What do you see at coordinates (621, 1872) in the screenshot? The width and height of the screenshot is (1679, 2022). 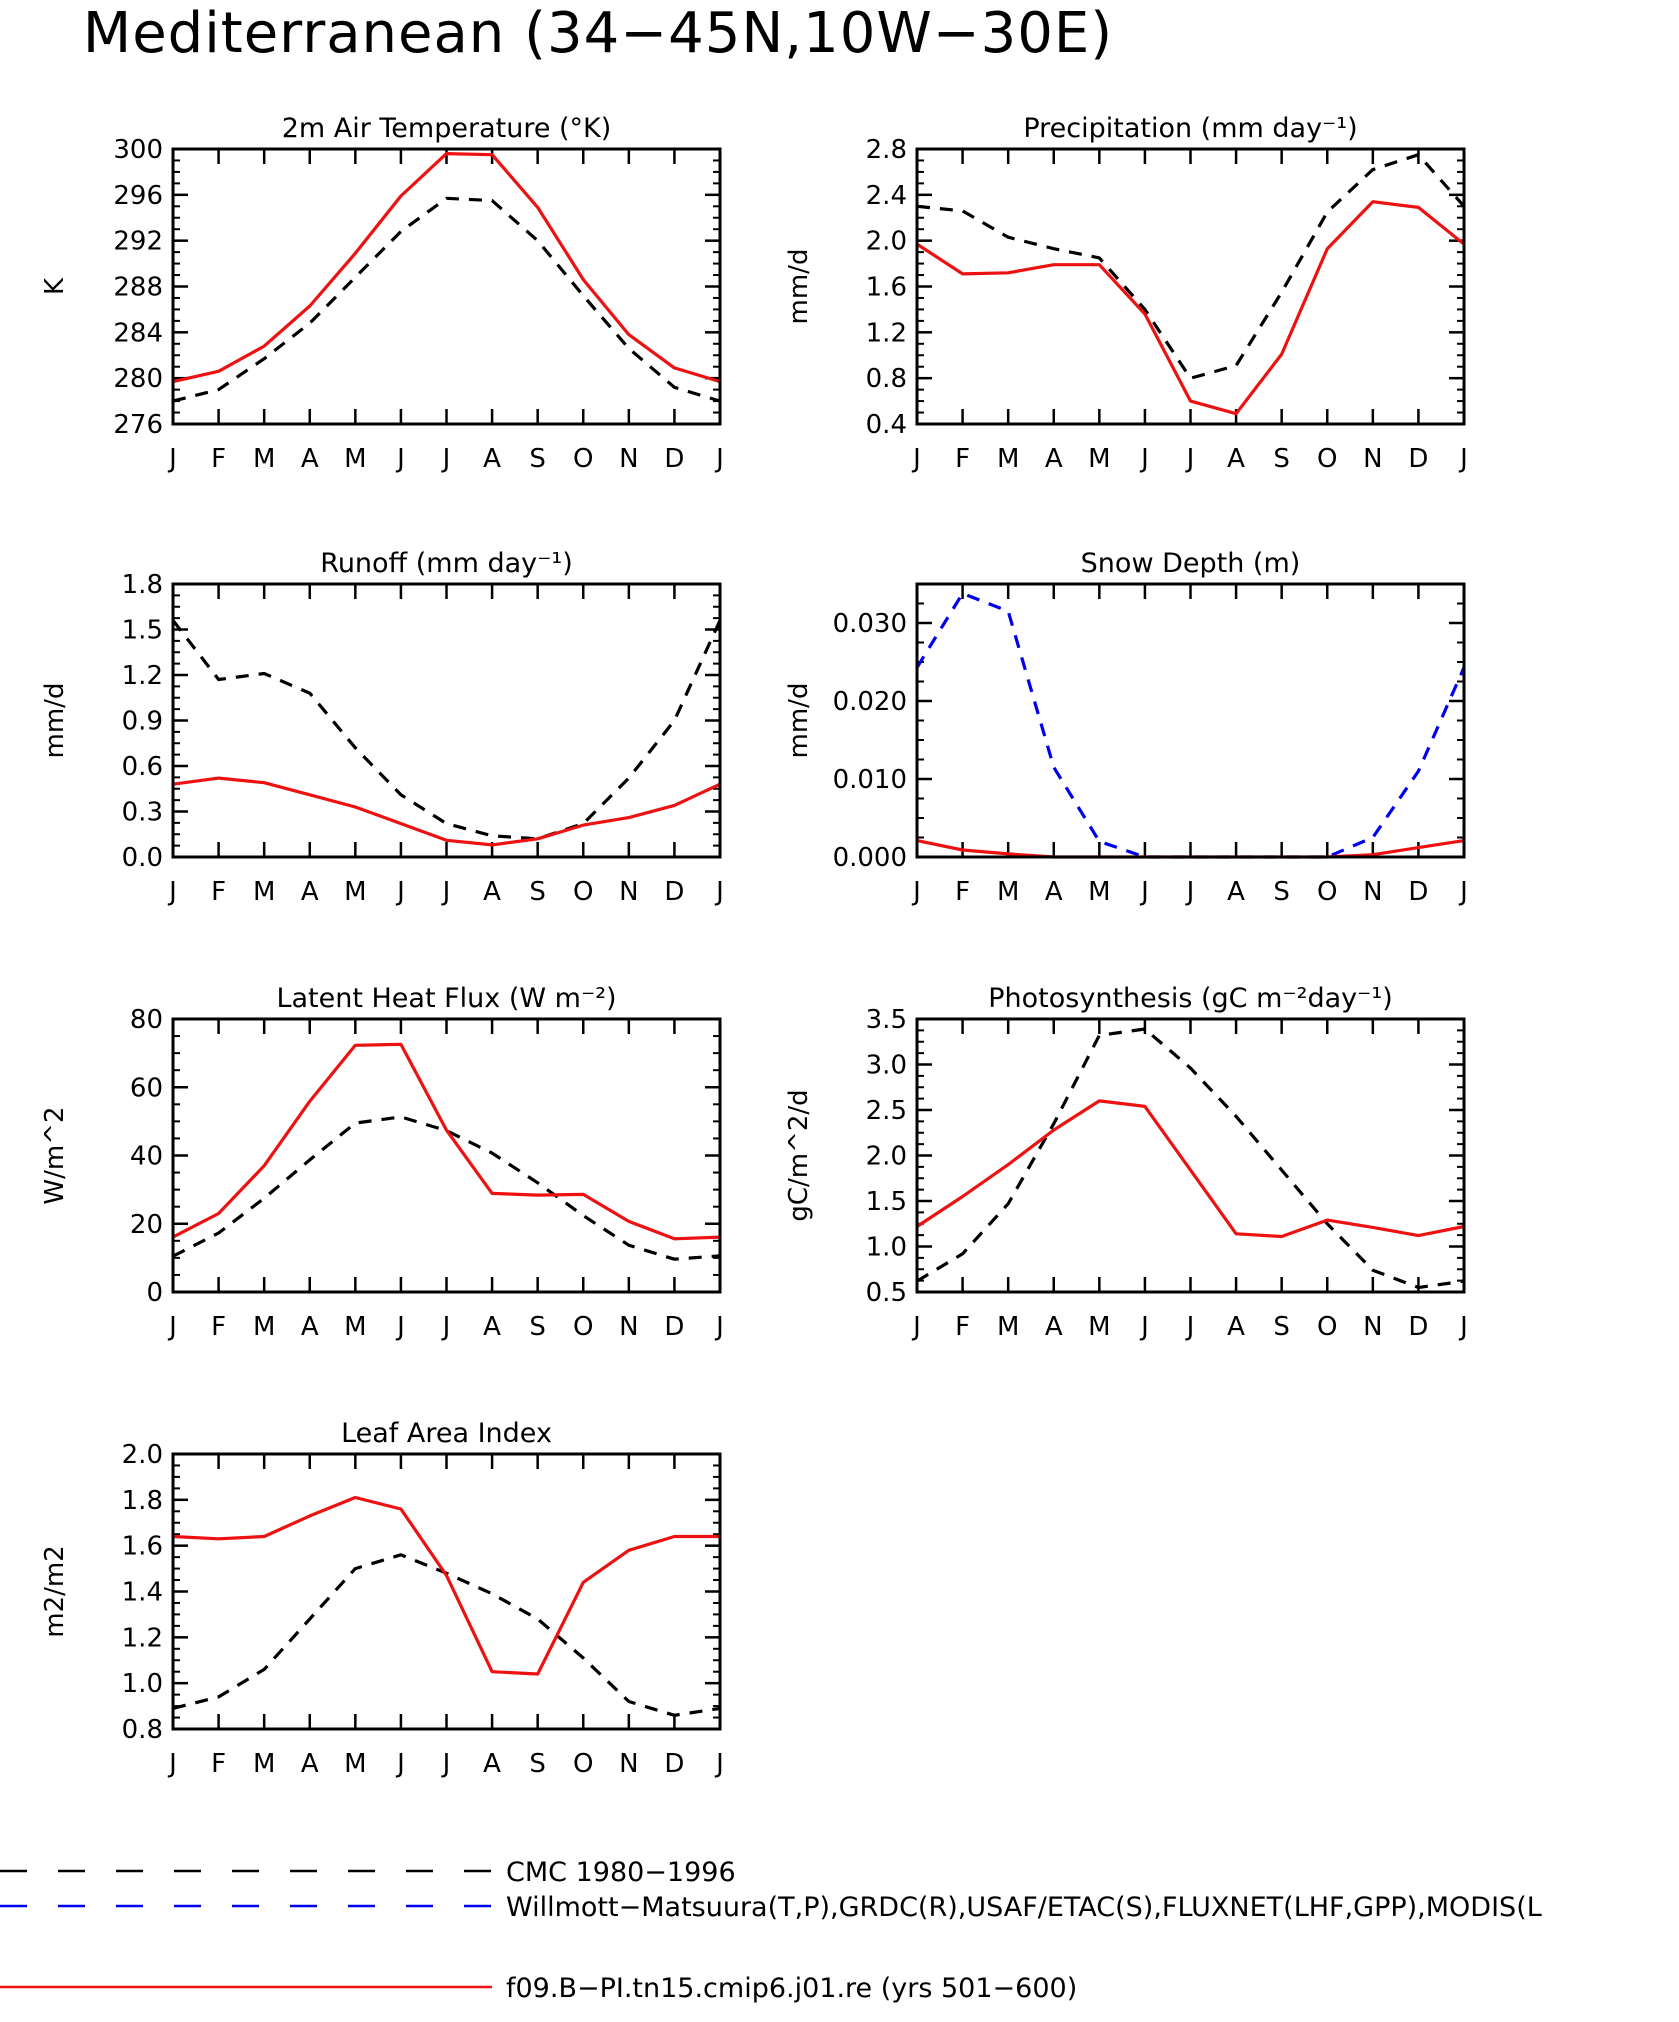 I see `legend-label-cmc: CMC 1980−1996` at bounding box center [621, 1872].